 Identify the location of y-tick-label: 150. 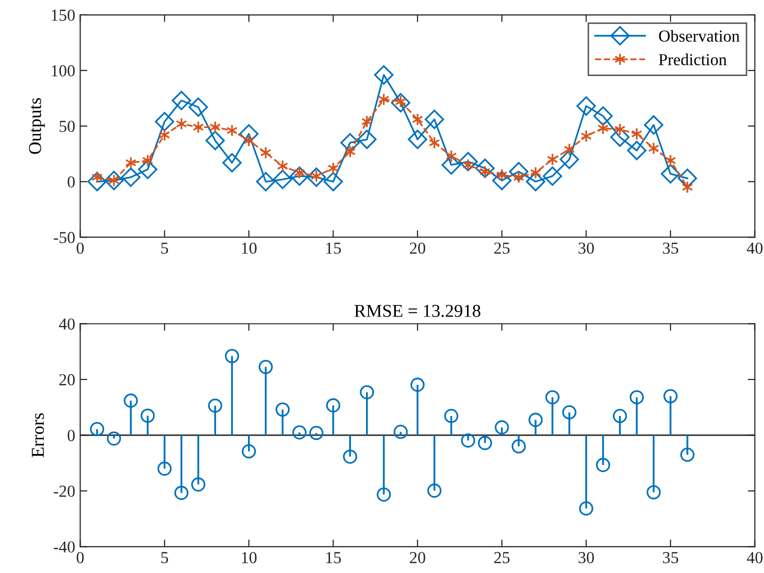
(63, 15).